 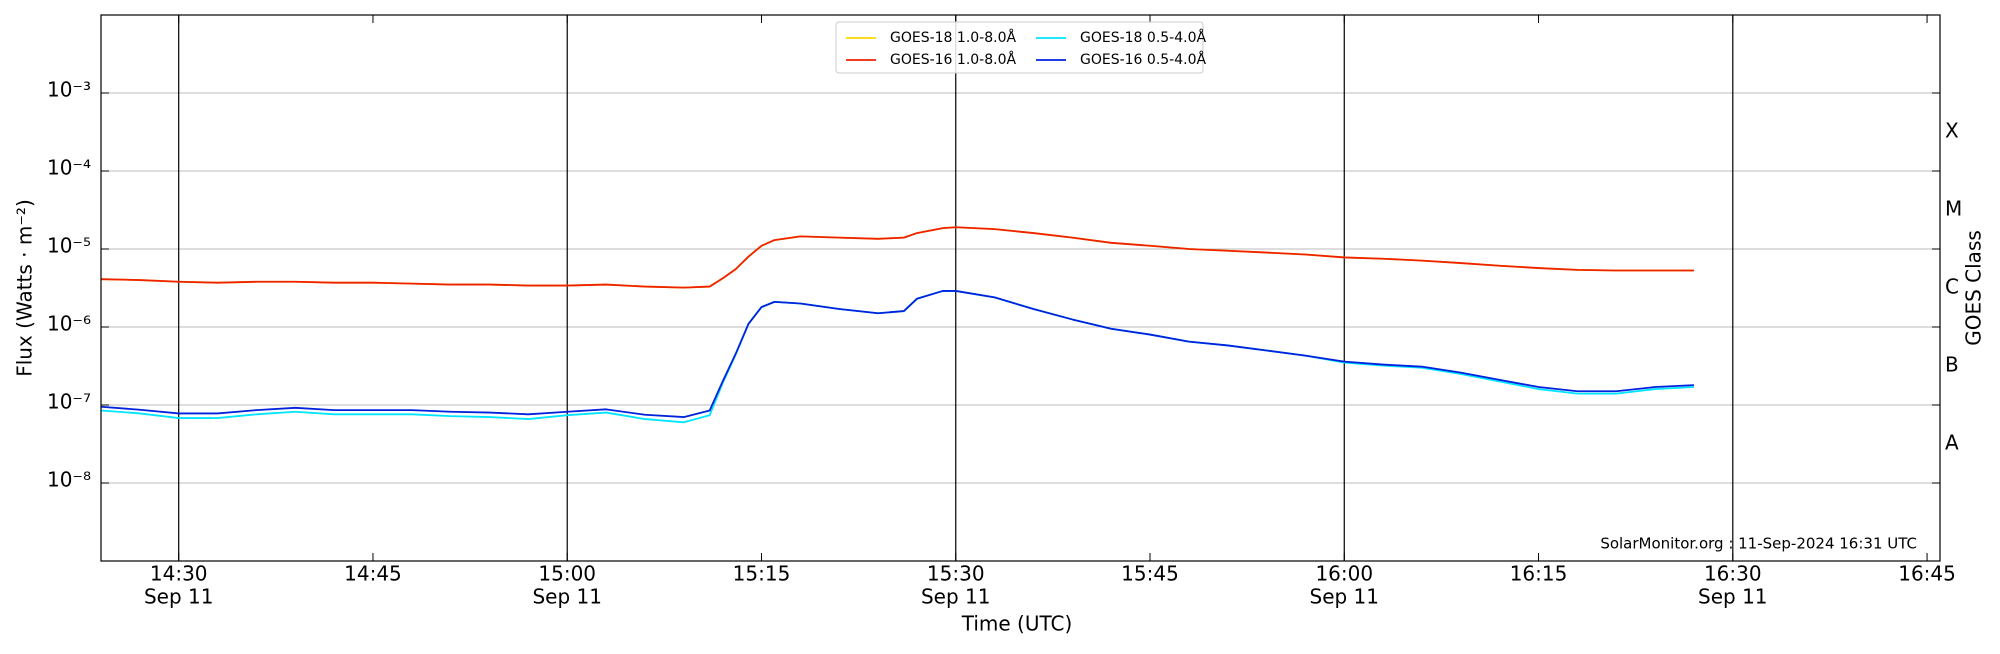 What do you see at coordinates (1150, 574) in the screenshot?
I see `x-tick-label: 15:45` at bounding box center [1150, 574].